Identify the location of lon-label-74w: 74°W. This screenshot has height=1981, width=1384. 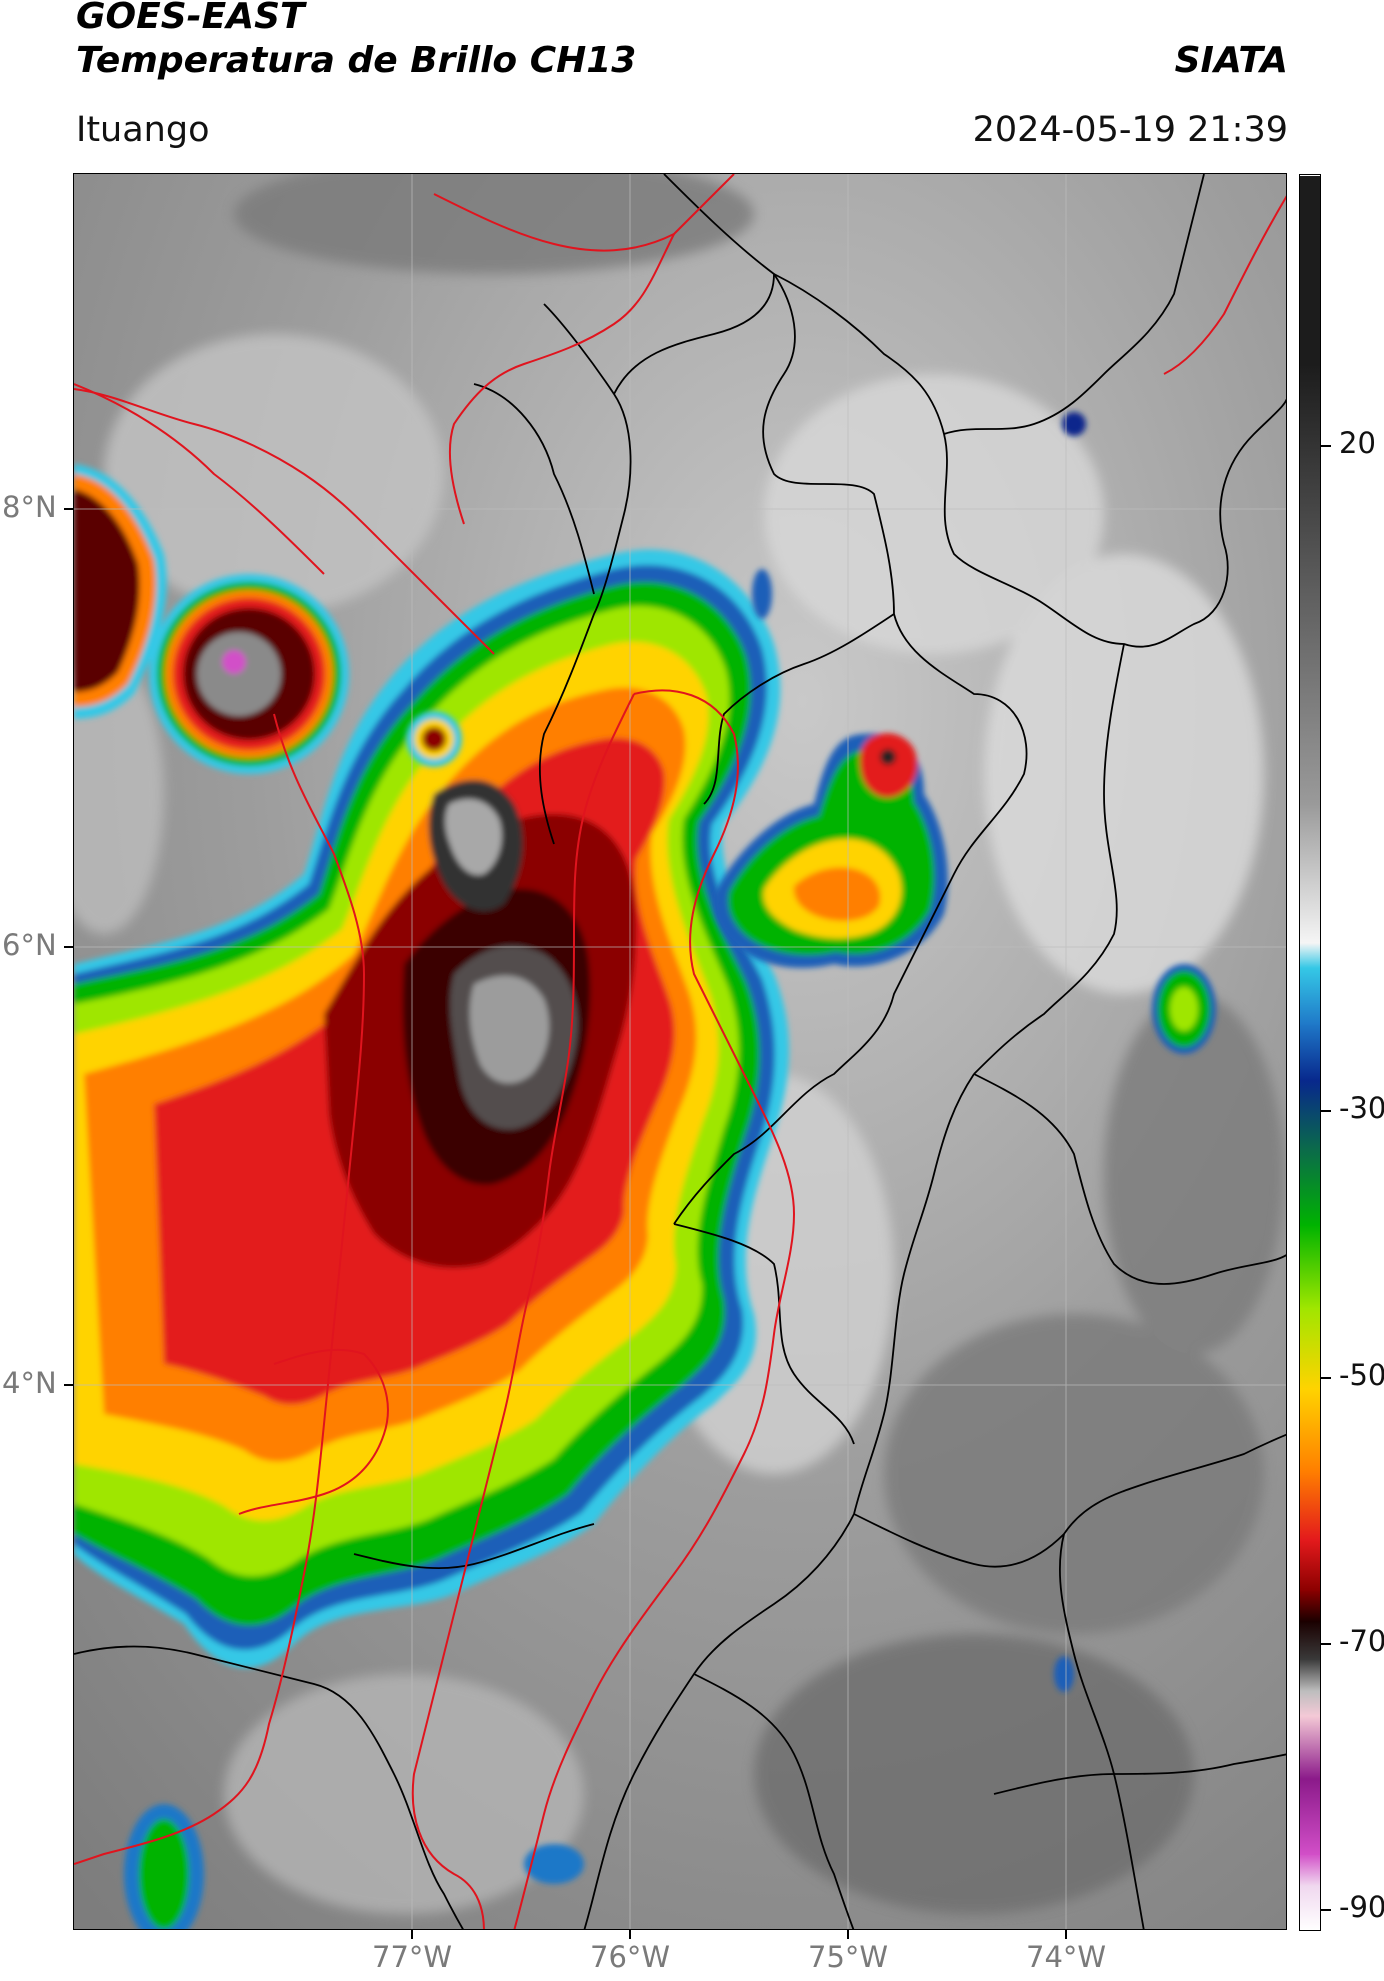
(1066, 1957).